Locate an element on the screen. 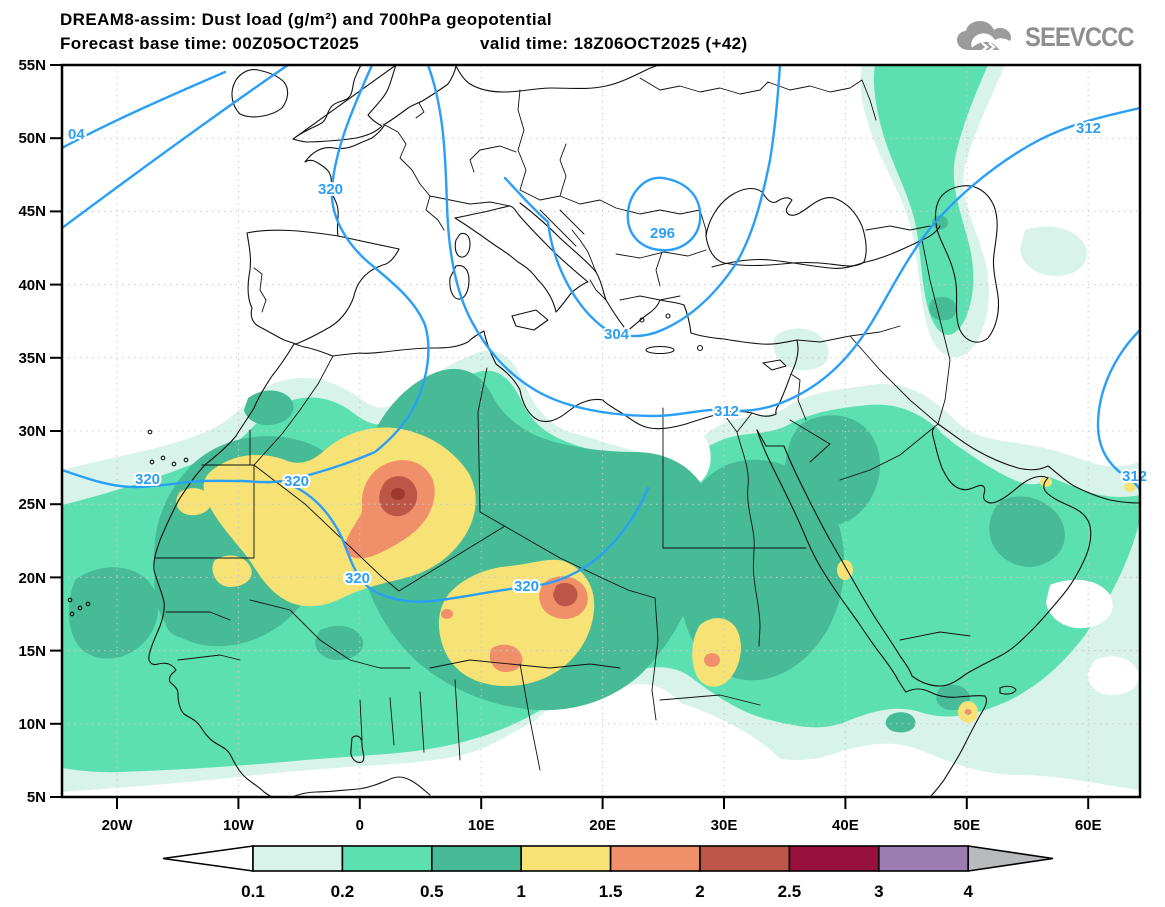 Image resolution: width=1165 pixels, height=907 pixels. colorbar-labels: 0.1 0.2 0.5 1 1.5 2 2.5 3 4 is located at coordinates (607, 891).